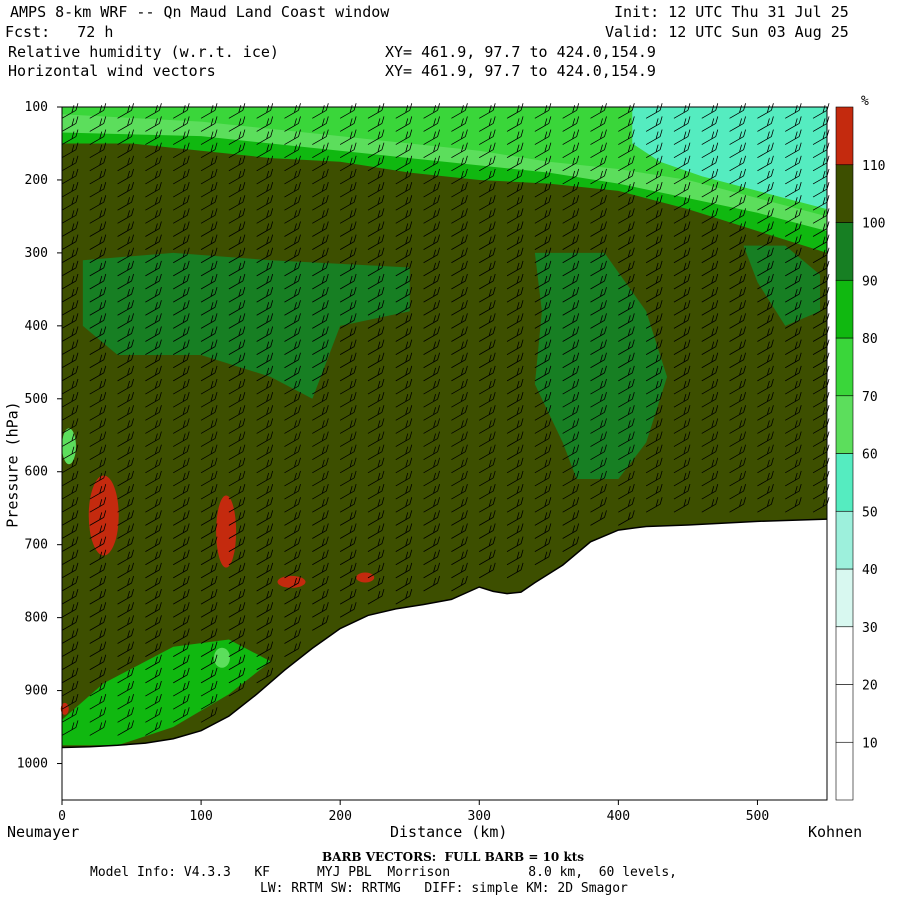 This screenshot has height=900, width=900. I want to click on y-tick-label: 600, so click(36, 472).